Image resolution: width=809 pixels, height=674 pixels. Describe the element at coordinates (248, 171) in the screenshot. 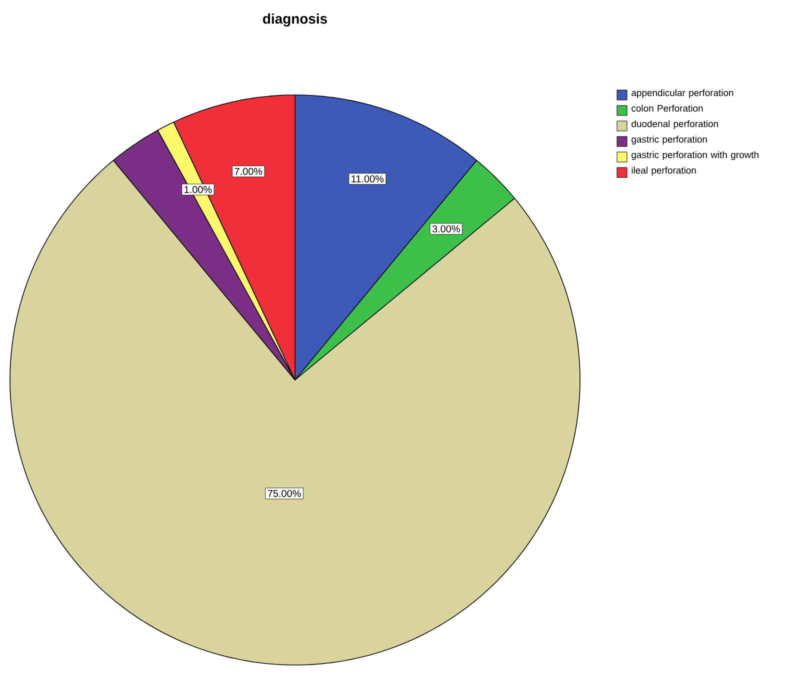

I see `data-label: 7.00%` at that location.